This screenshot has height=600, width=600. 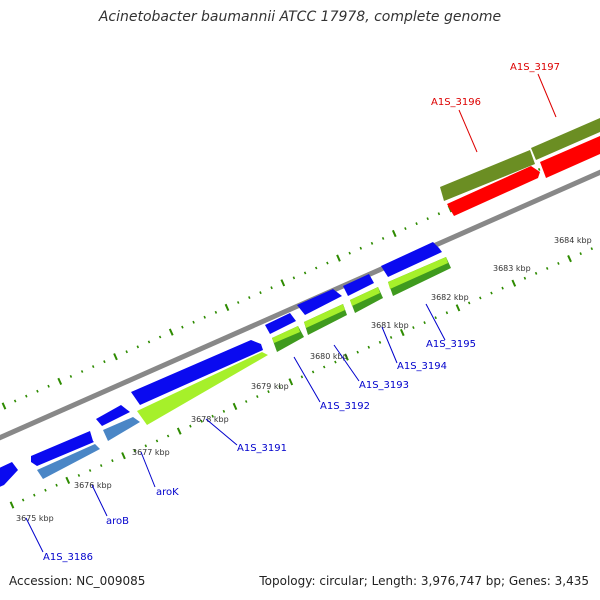 I want to click on gene-a1s-3194-arrow, so click(x=358, y=285).